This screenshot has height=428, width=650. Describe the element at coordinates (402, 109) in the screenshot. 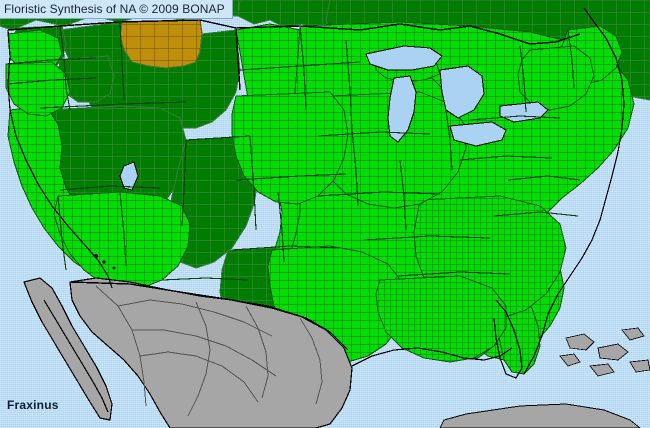

I see `lake-michigan` at that location.